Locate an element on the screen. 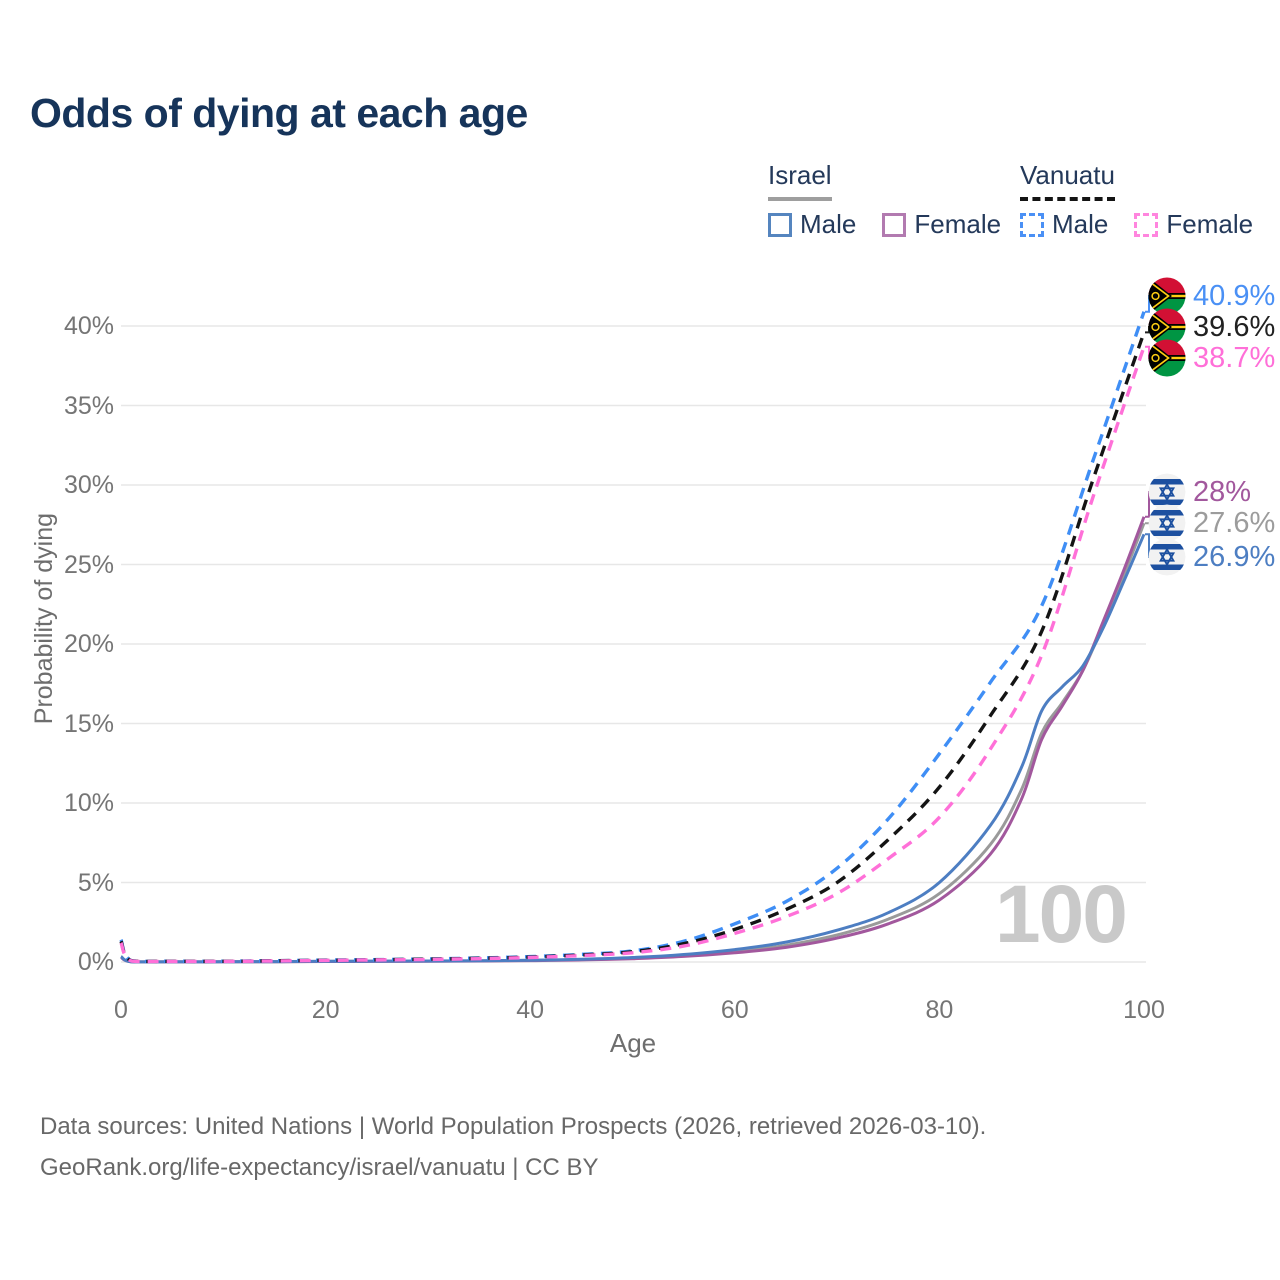  y-tick-label: 35% is located at coordinates (88, 405).